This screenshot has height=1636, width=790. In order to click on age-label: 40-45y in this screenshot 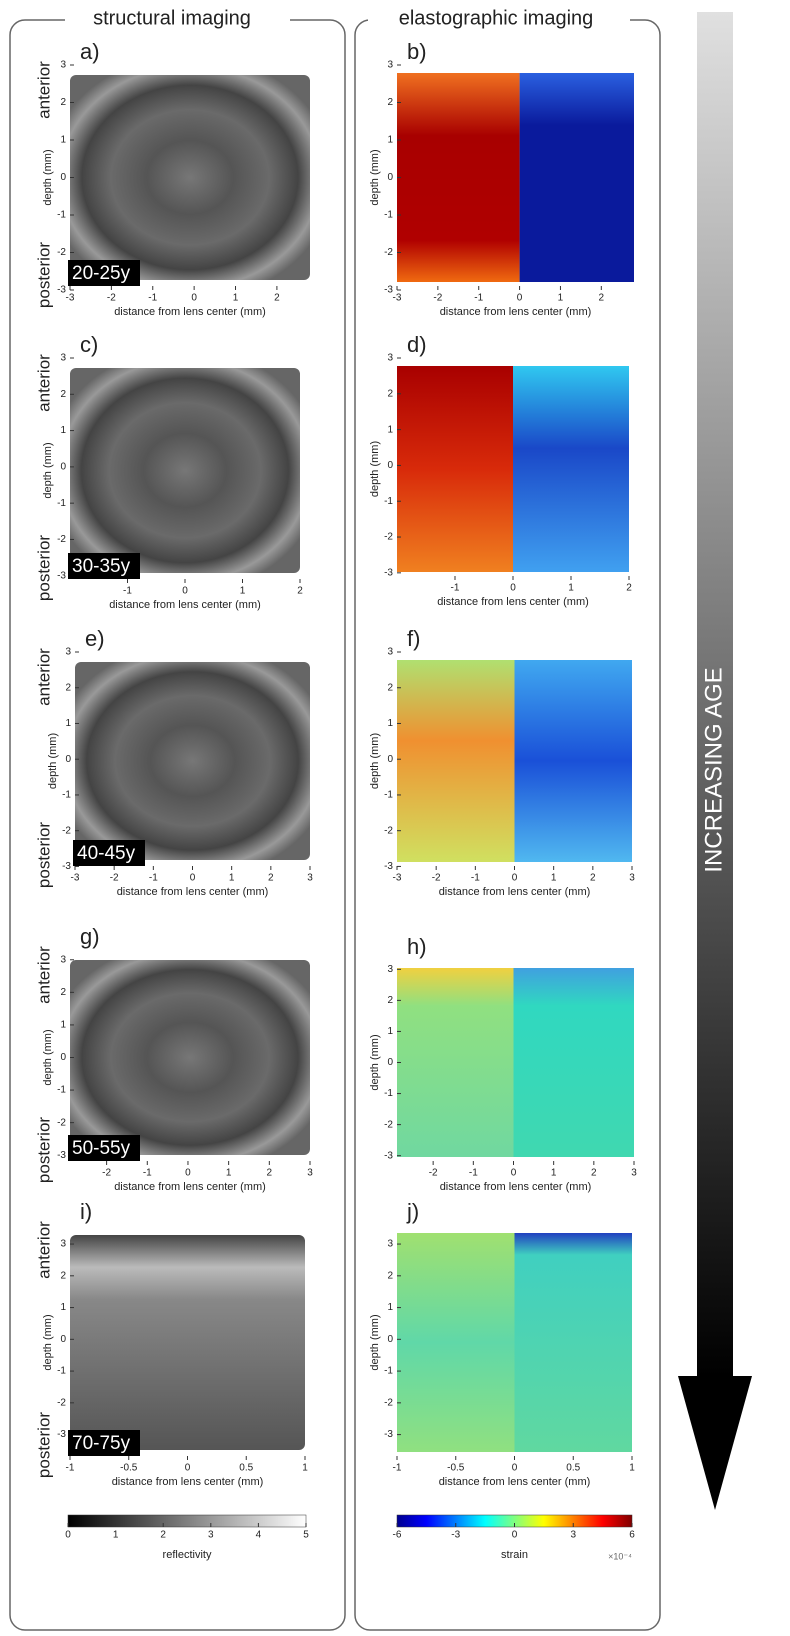, I will do `click(106, 853)`.